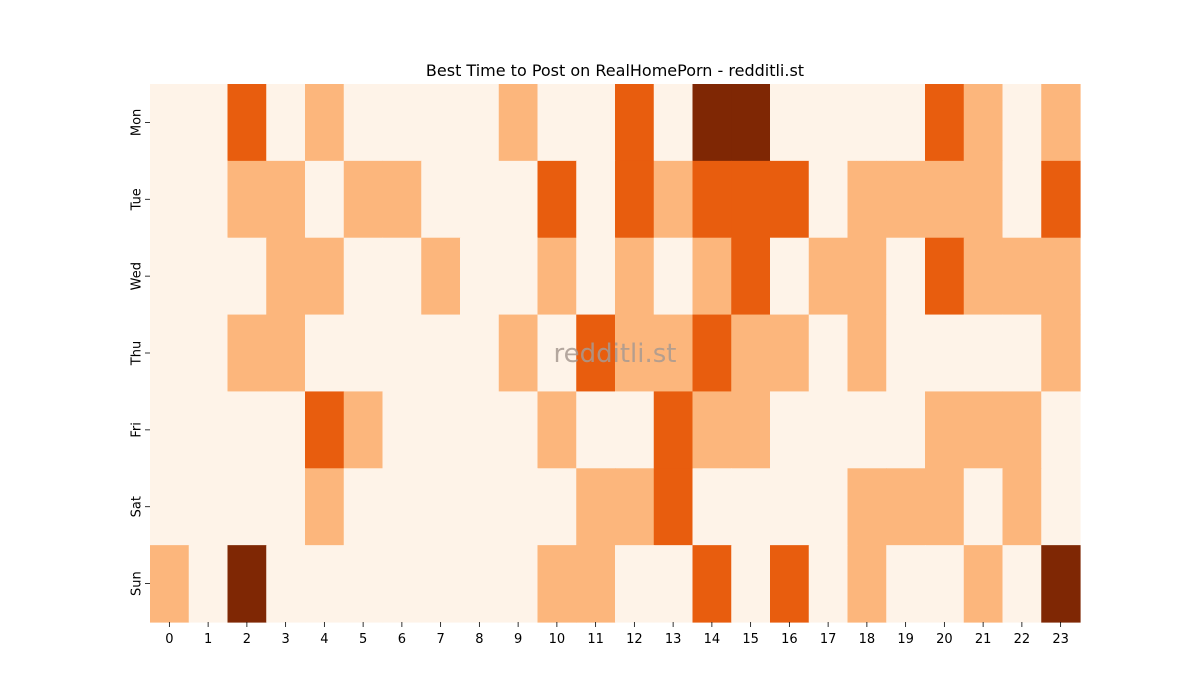 Image resolution: width=1200 pixels, height=700 pixels. I want to click on y-tick-label: Mon, so click(137, 122).